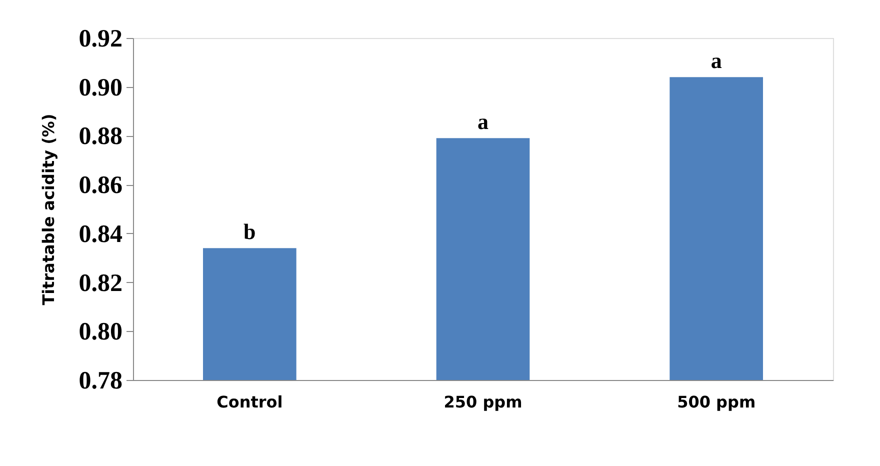  I want to click on y-tick-label: 0.80, so click(100, 332).